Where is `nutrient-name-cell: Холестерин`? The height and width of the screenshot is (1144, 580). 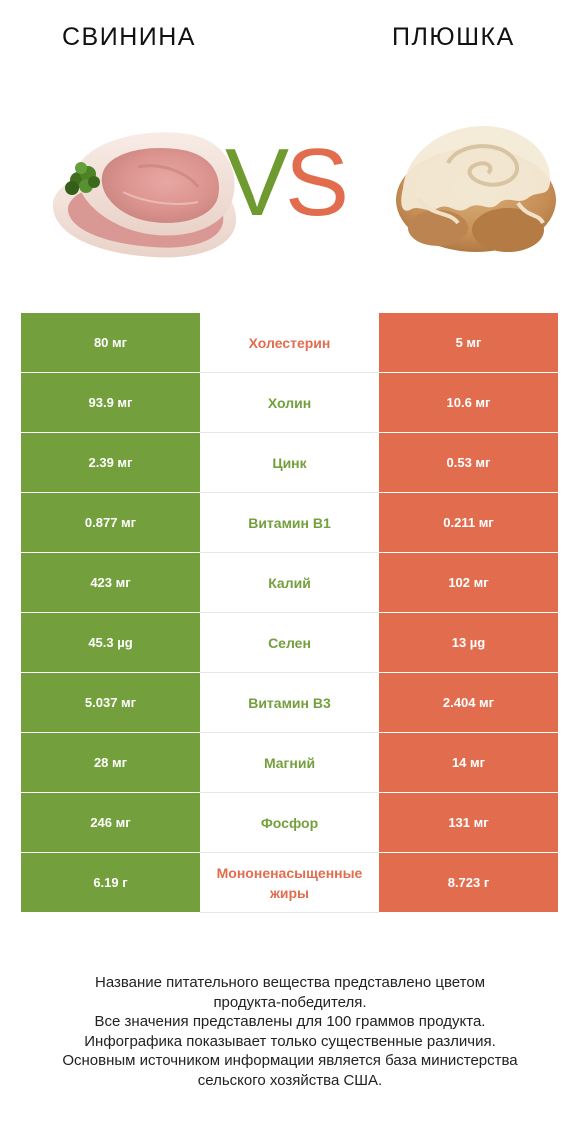 nutrient-name-cell: Холестерин is located at coordinates (289, 343).